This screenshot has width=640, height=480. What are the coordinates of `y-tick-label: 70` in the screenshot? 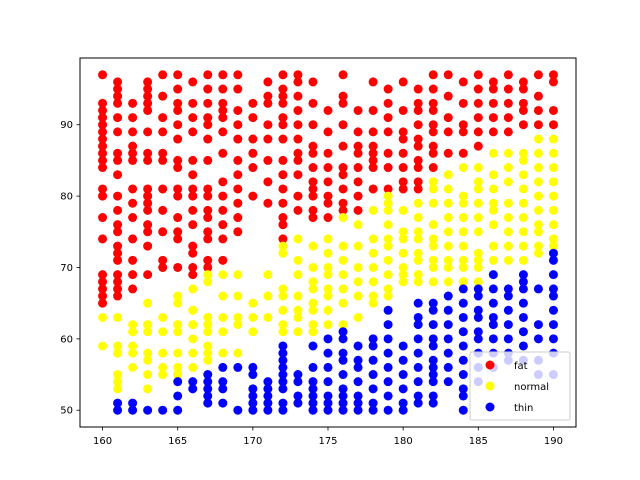 It's located at (66, 268).